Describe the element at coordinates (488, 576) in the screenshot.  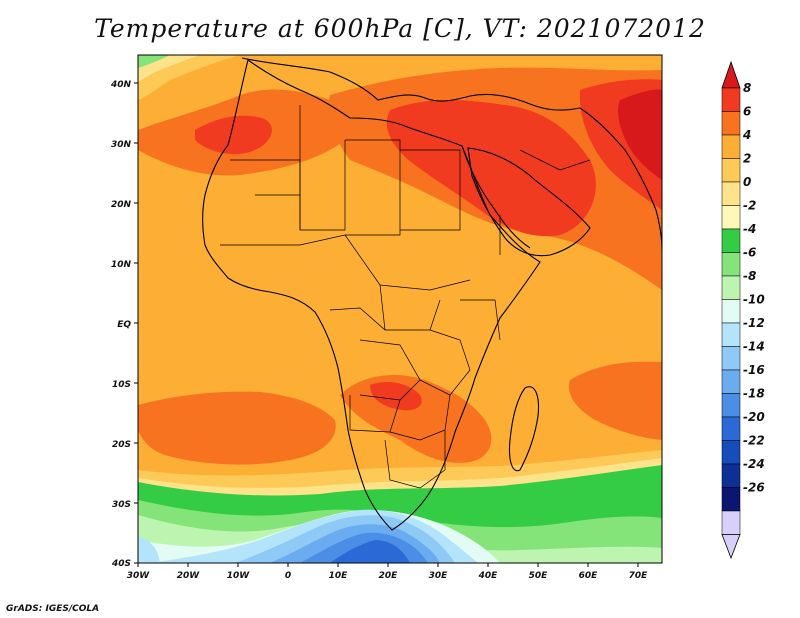
I see `lon-label-40e: 40E` at that location.